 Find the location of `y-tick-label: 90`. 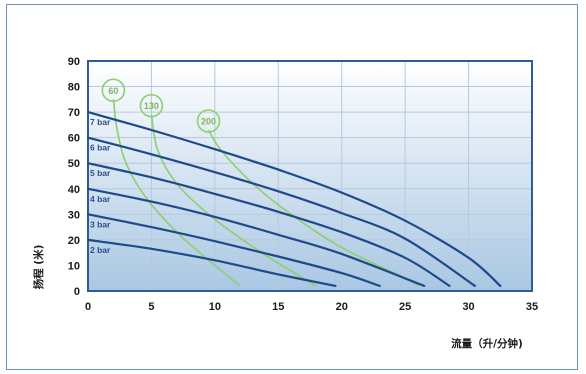

y-tick-label: 90 is located at coordinates (74, 62).